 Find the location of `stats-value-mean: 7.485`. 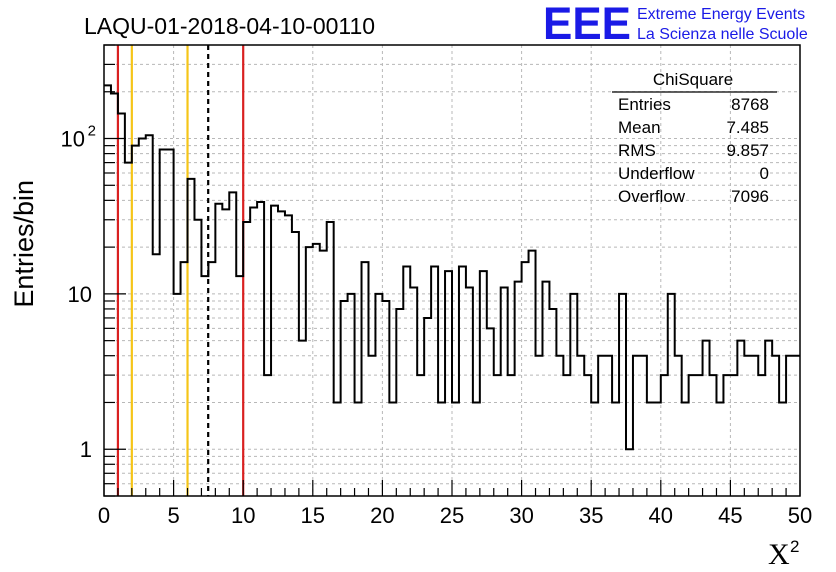

stats-value-mean: 7.485 is located at coordinates (747, 127).